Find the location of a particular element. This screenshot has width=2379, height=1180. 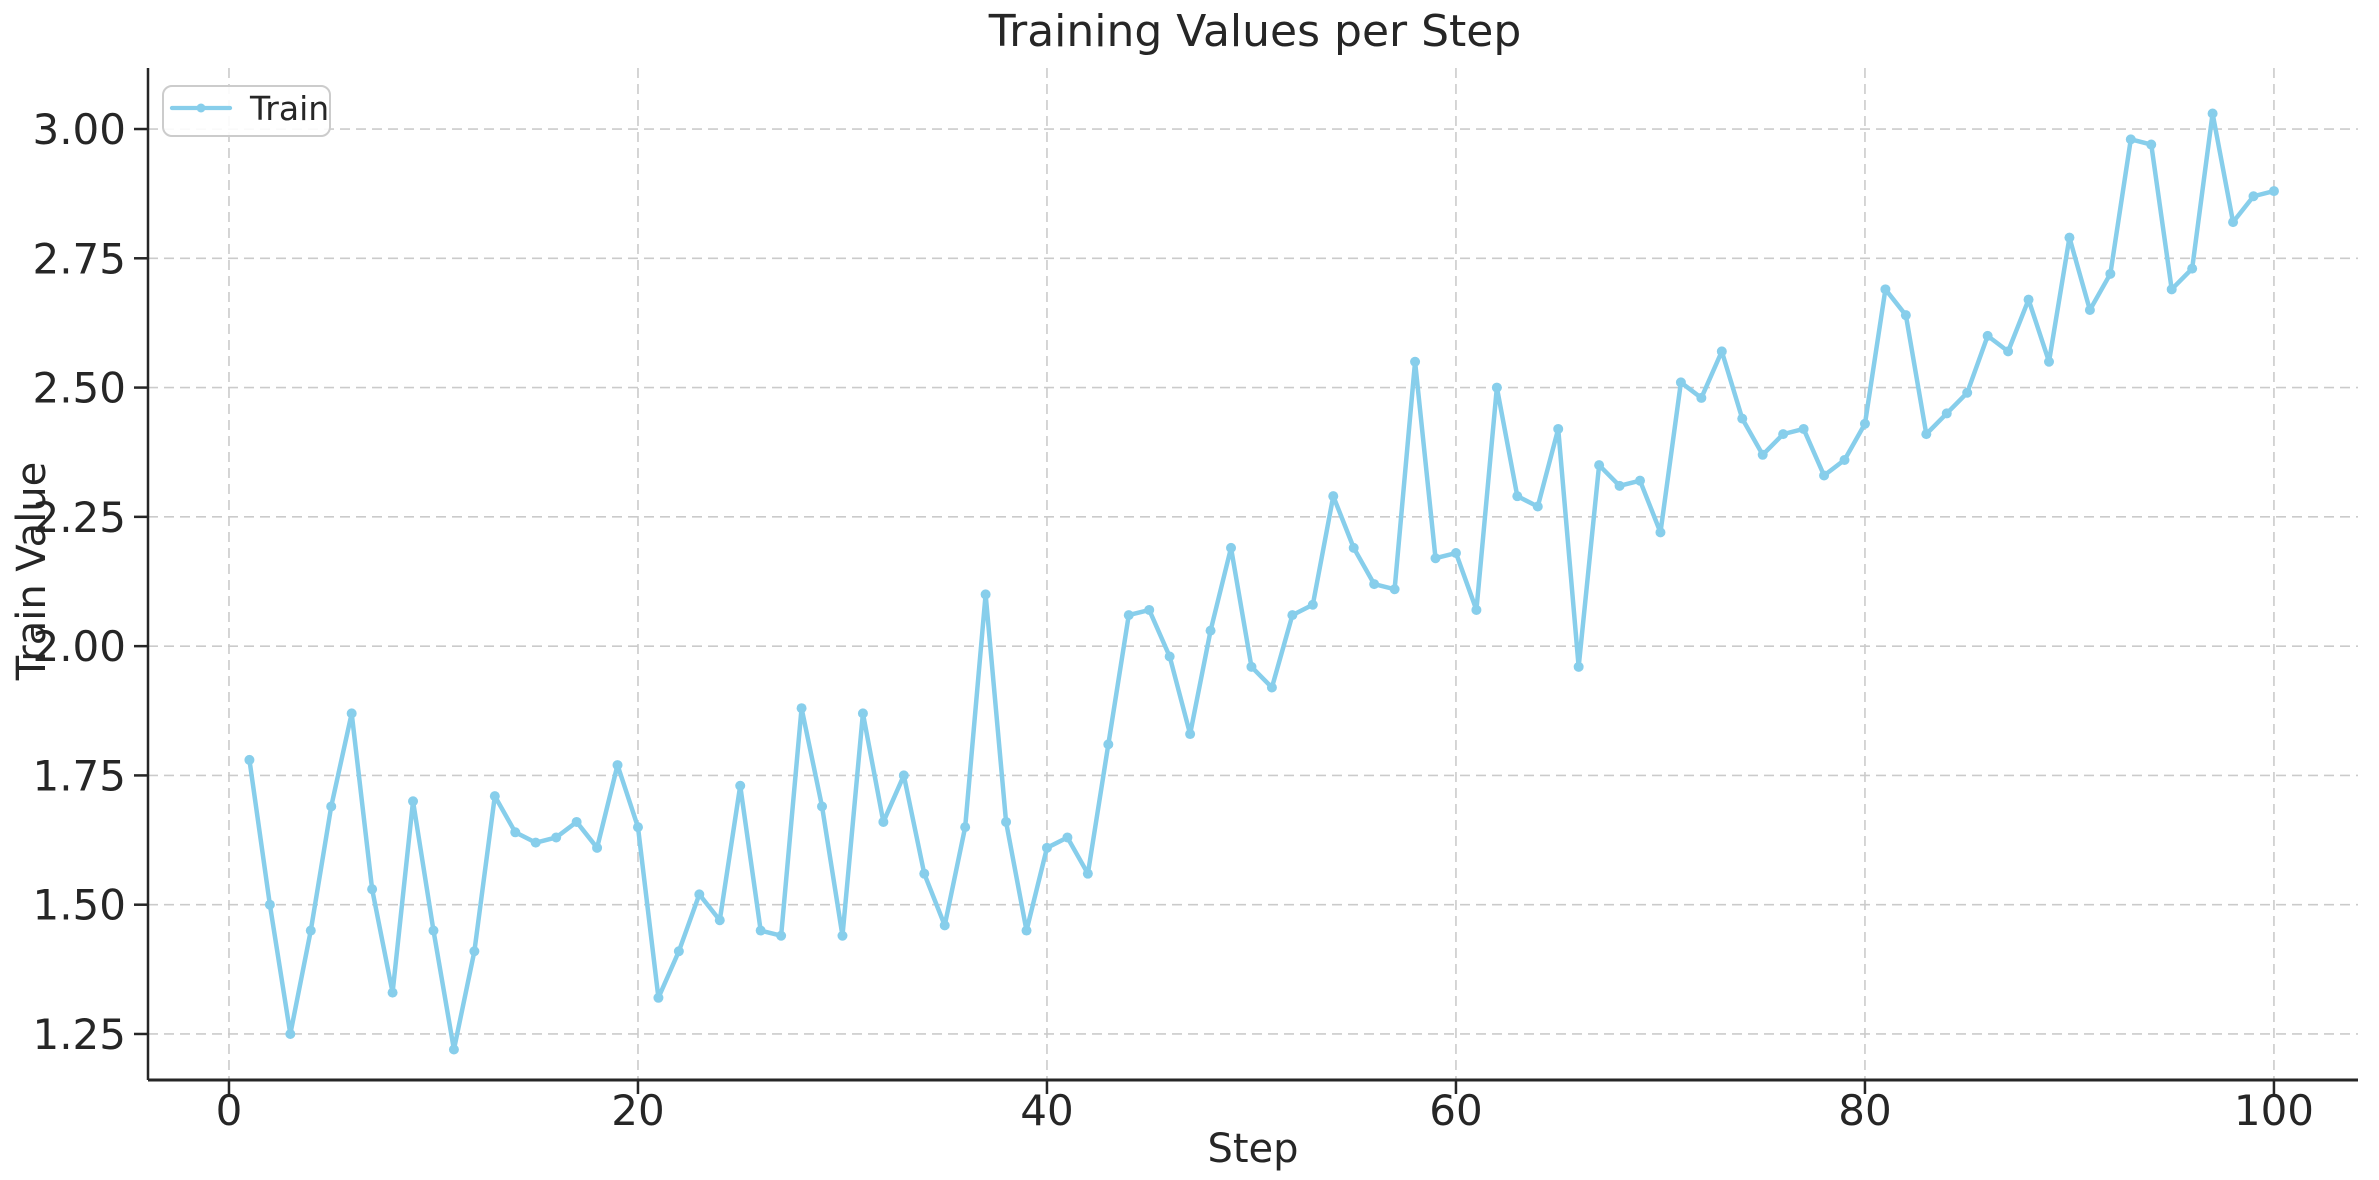

y-tick-label: 1.25 is located at coordinates (79, 1034).